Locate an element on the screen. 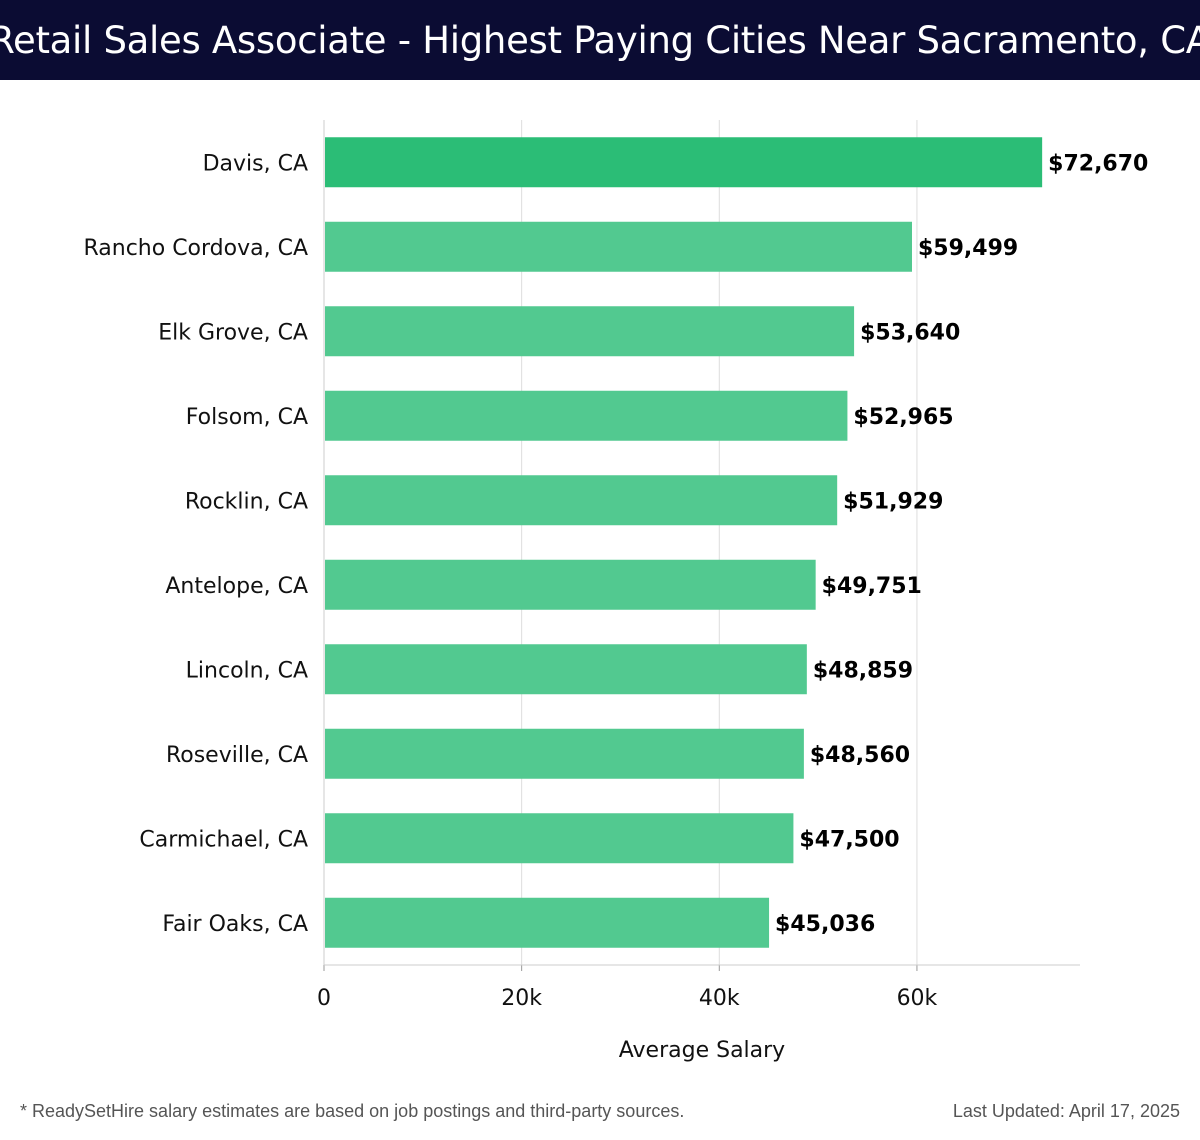 The height and width of the screenshot is (1140, 1200). value-label: $51,929 is located at coordinates (893, 501).